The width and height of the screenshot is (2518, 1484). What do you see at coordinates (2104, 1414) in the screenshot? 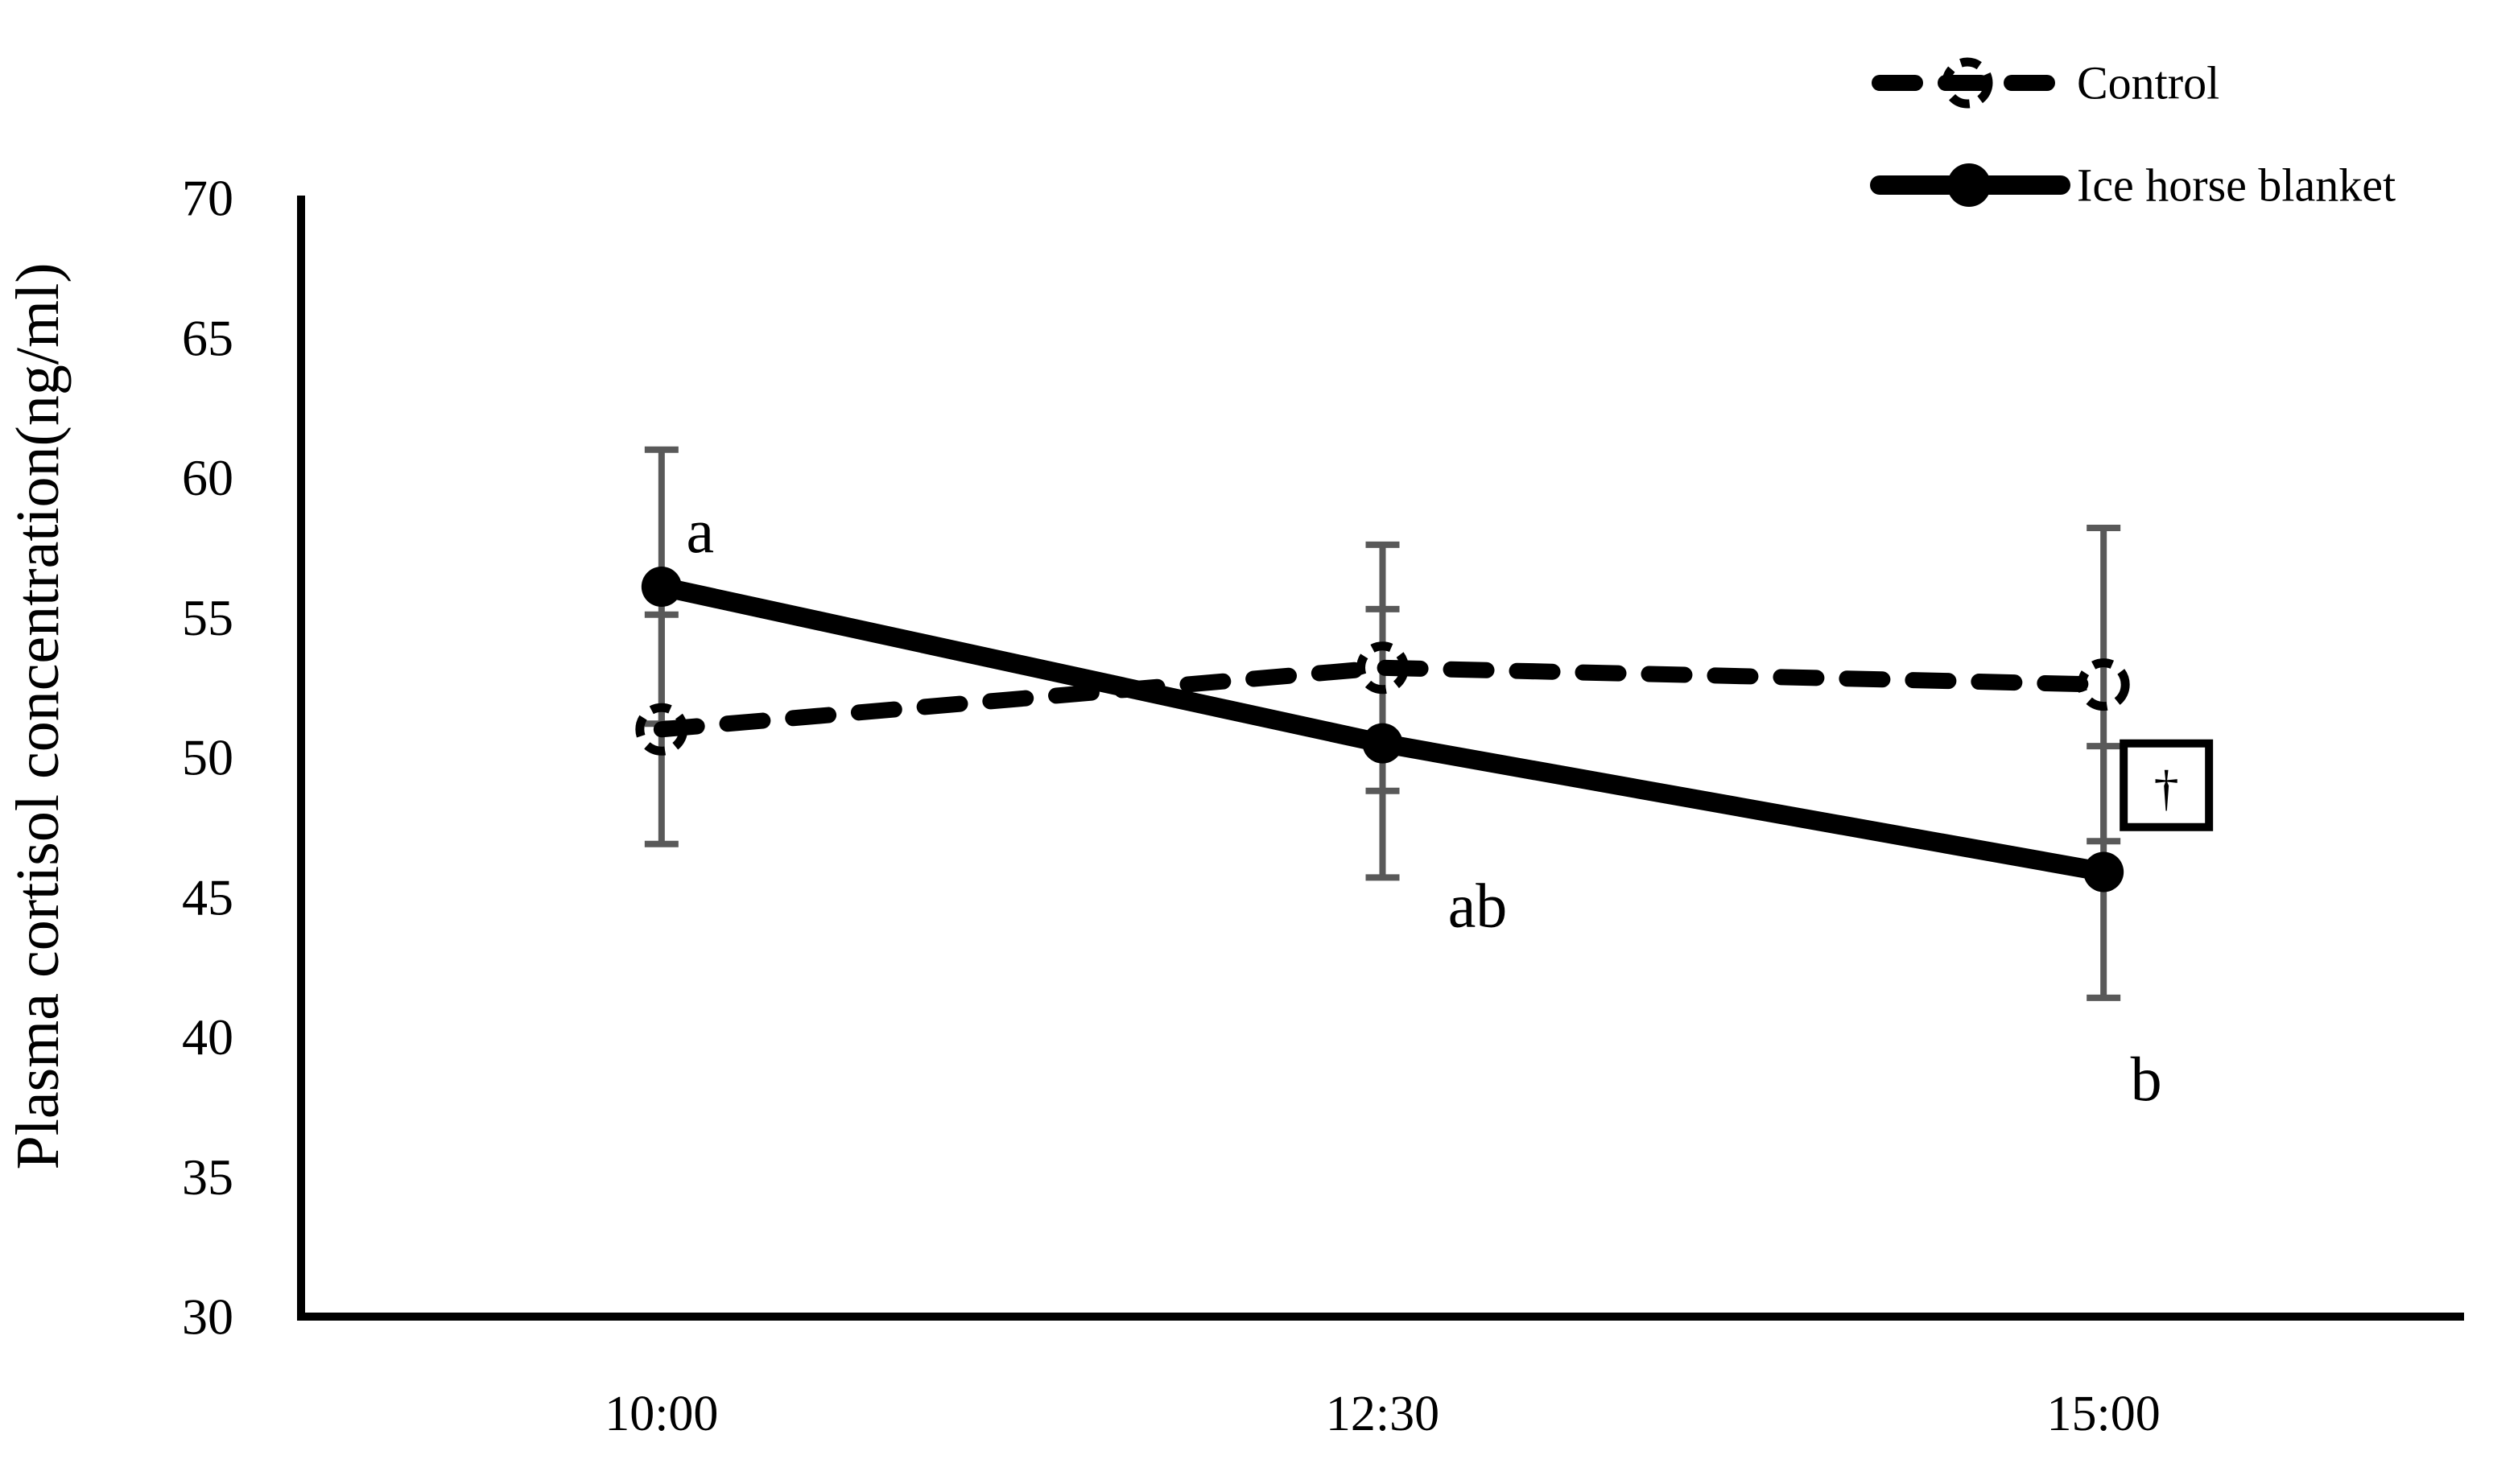
I see `x-tick-label: 15:00` at bounding box center [2104, 1414].